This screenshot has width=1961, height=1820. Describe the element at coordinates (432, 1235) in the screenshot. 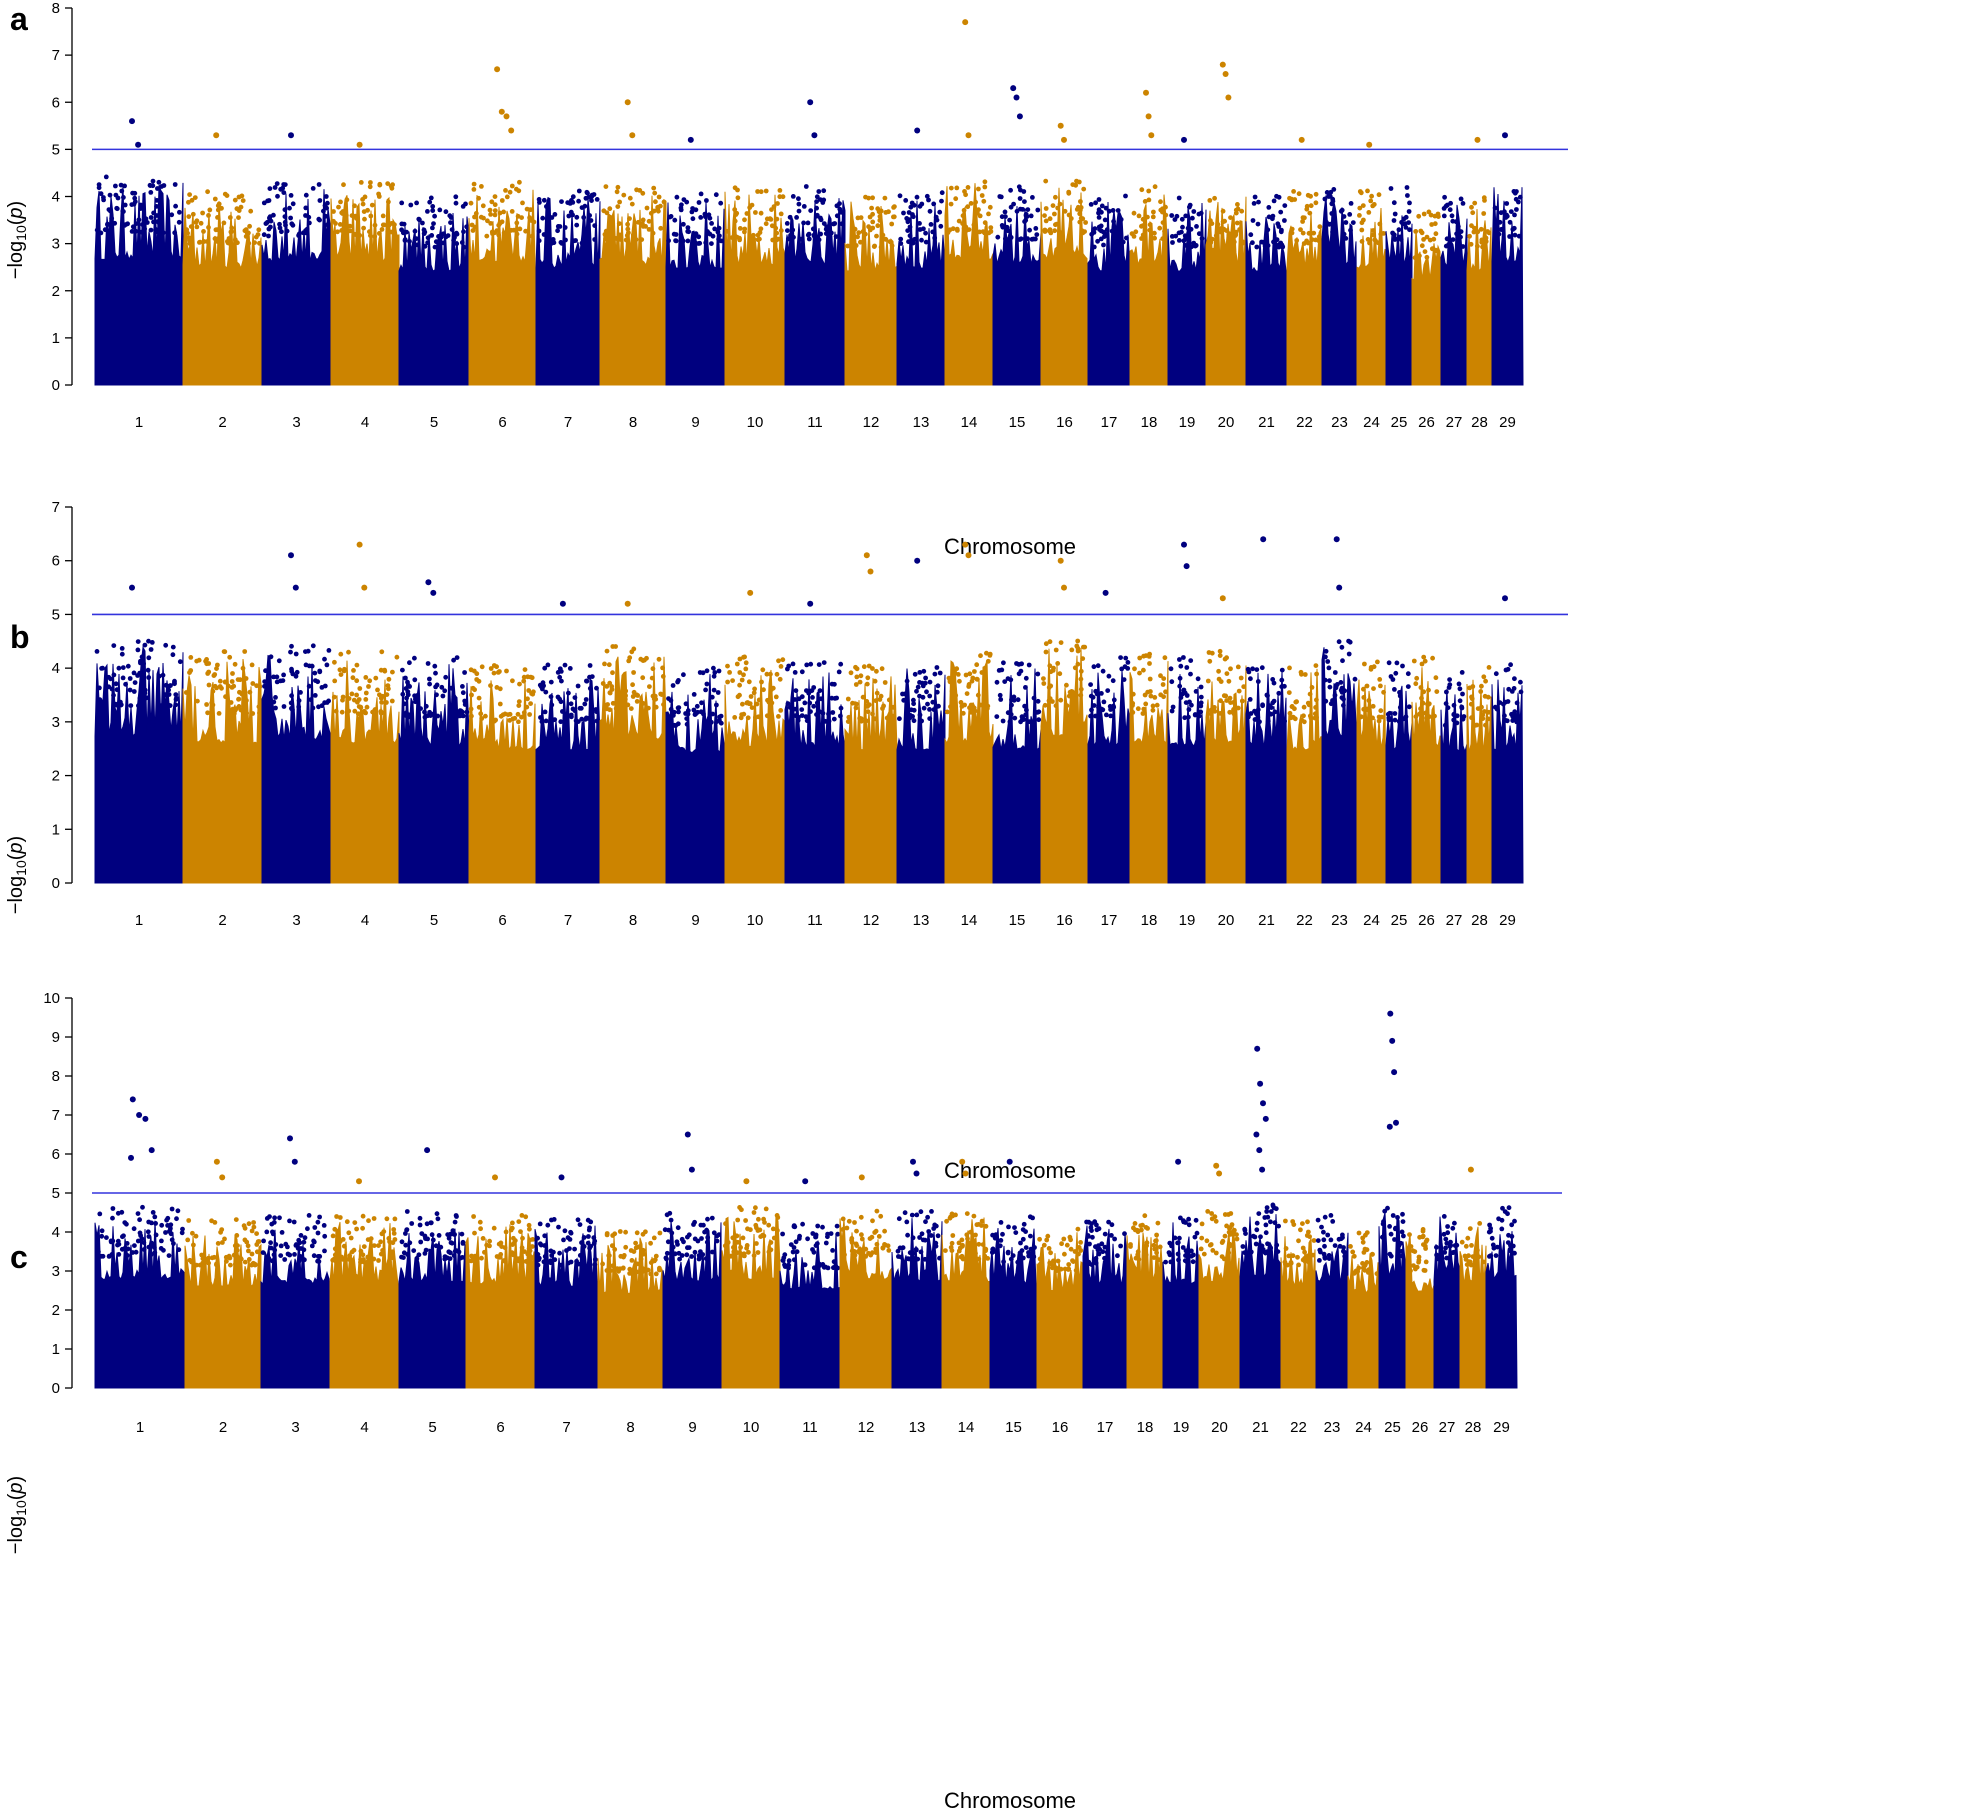

I see `band-scatter` at that location.